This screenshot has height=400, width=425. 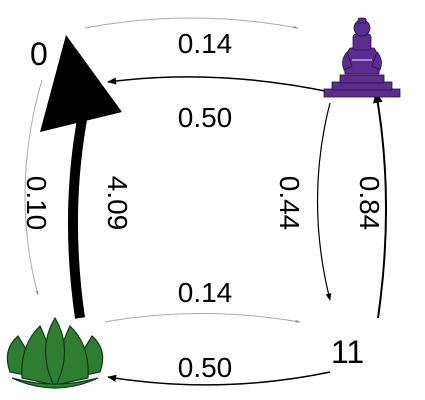 What do you see at coordinates (202, 318) in the screenshot?
I see `edge-bl-to-br` at bounding box center [202, 318].